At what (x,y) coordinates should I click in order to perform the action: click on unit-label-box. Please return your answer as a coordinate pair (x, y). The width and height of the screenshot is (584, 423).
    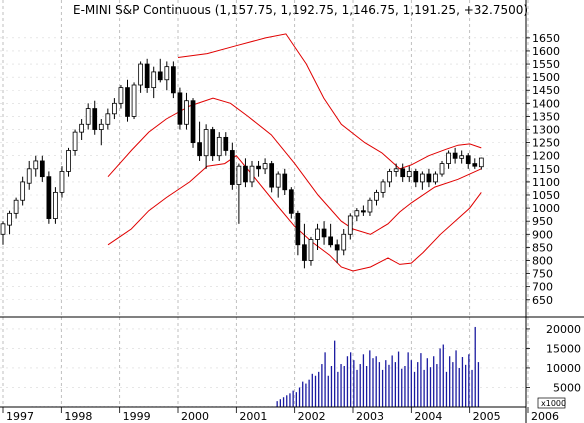
    Looking at the image, I should click on (551, 403).